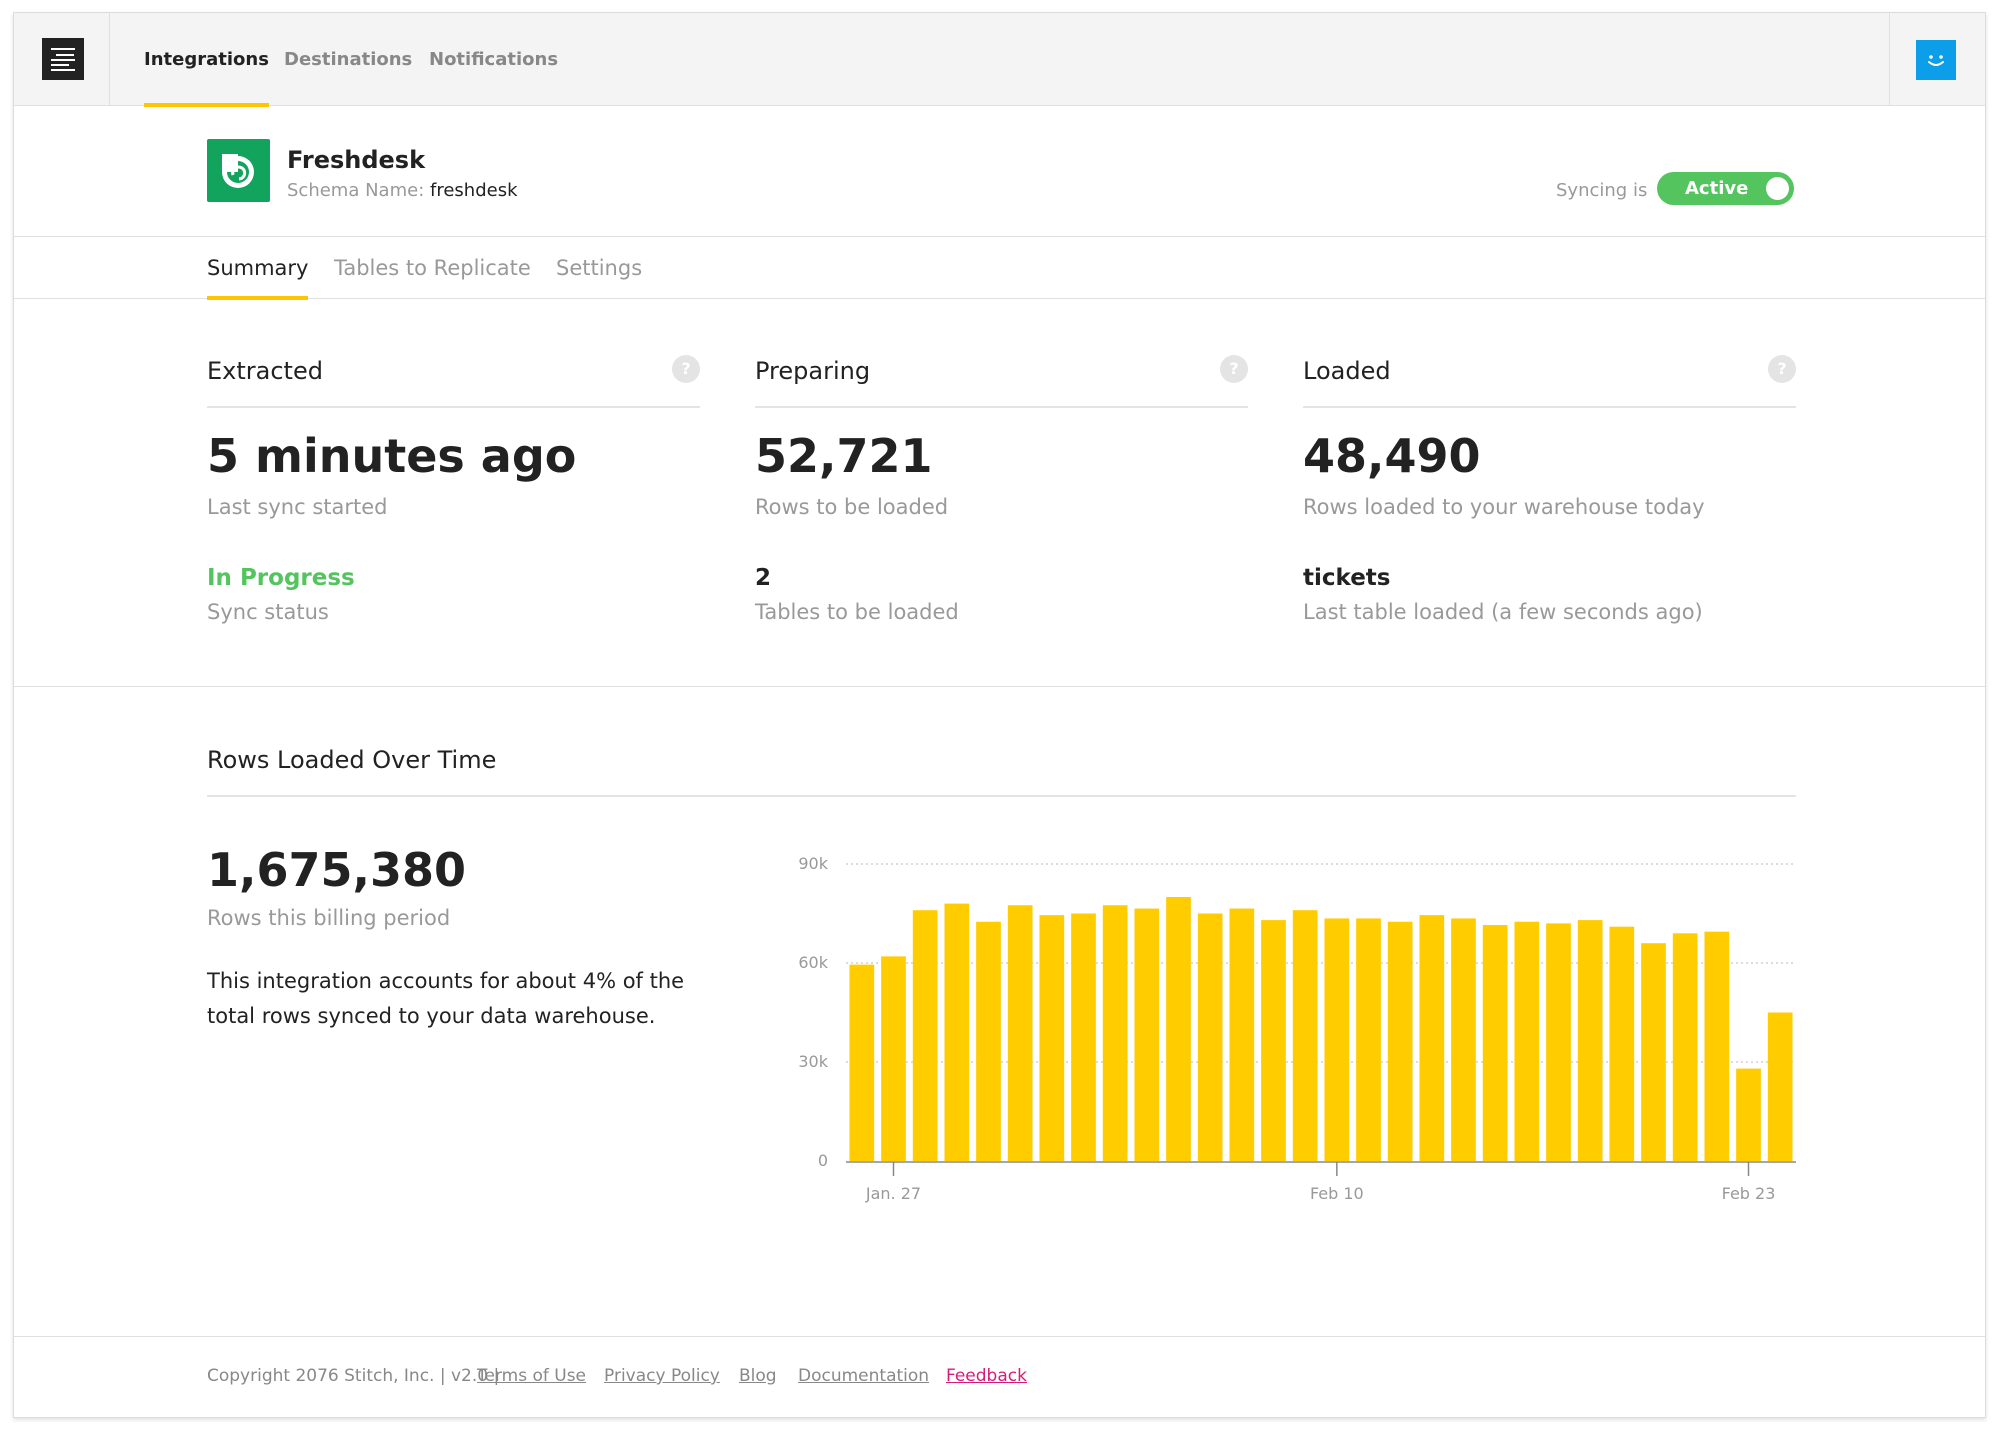 The width and height of the screenshot is (1999, 1430). I want to click on rows-over-time-divider, so click(1001, 796).